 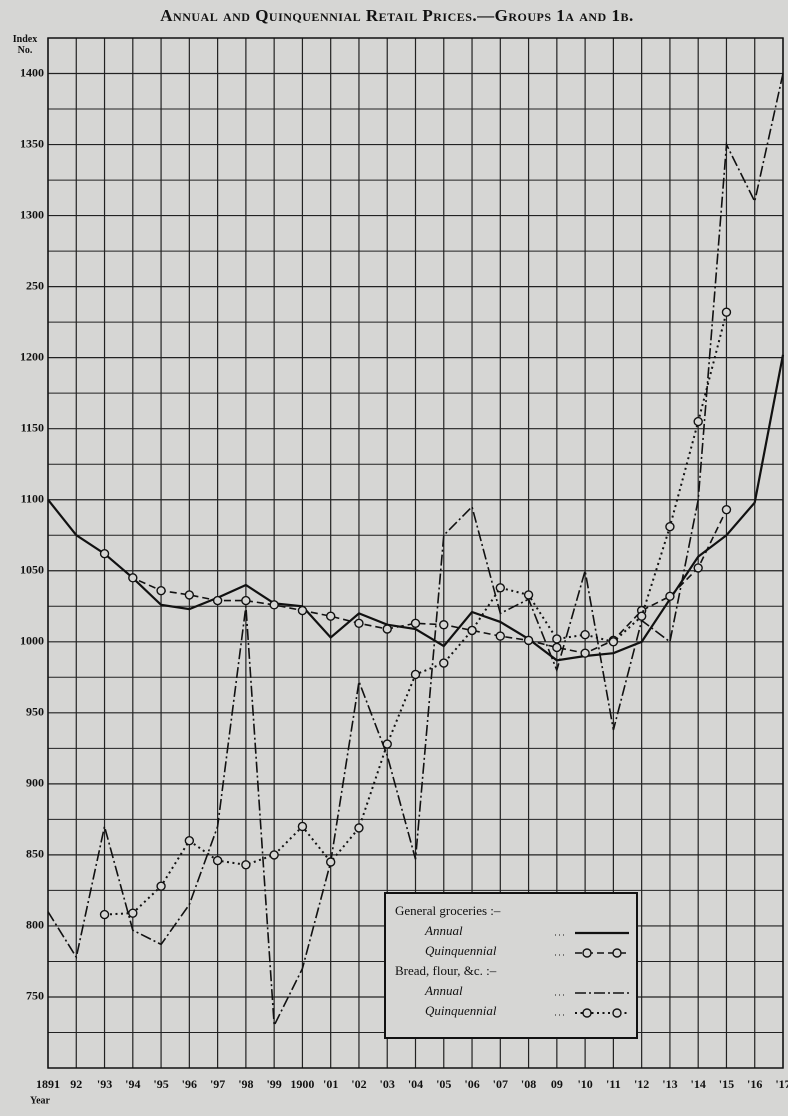 What do you see at coordinates (528, 1084) in the screenshot?
I see `x-tick-label: '08` at bounding box center [528, 1084].